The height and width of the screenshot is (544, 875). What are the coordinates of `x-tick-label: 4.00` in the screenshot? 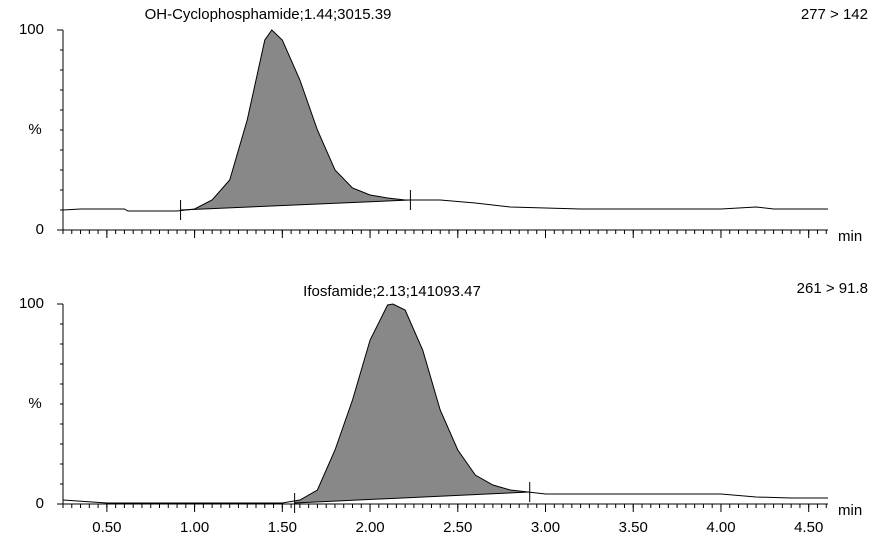 It's located at (720, 527).